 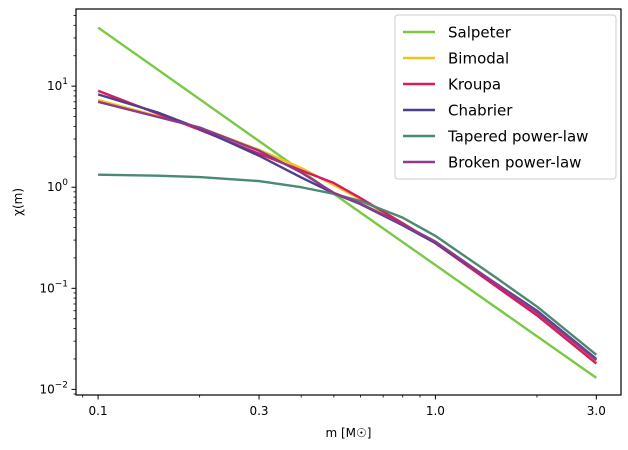 I want to click on legend-box, so click(x=505, y=97).